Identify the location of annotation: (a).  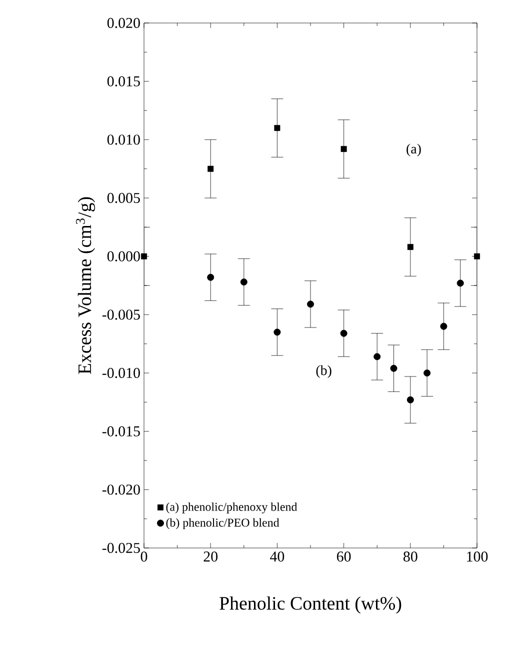
(413, 150).